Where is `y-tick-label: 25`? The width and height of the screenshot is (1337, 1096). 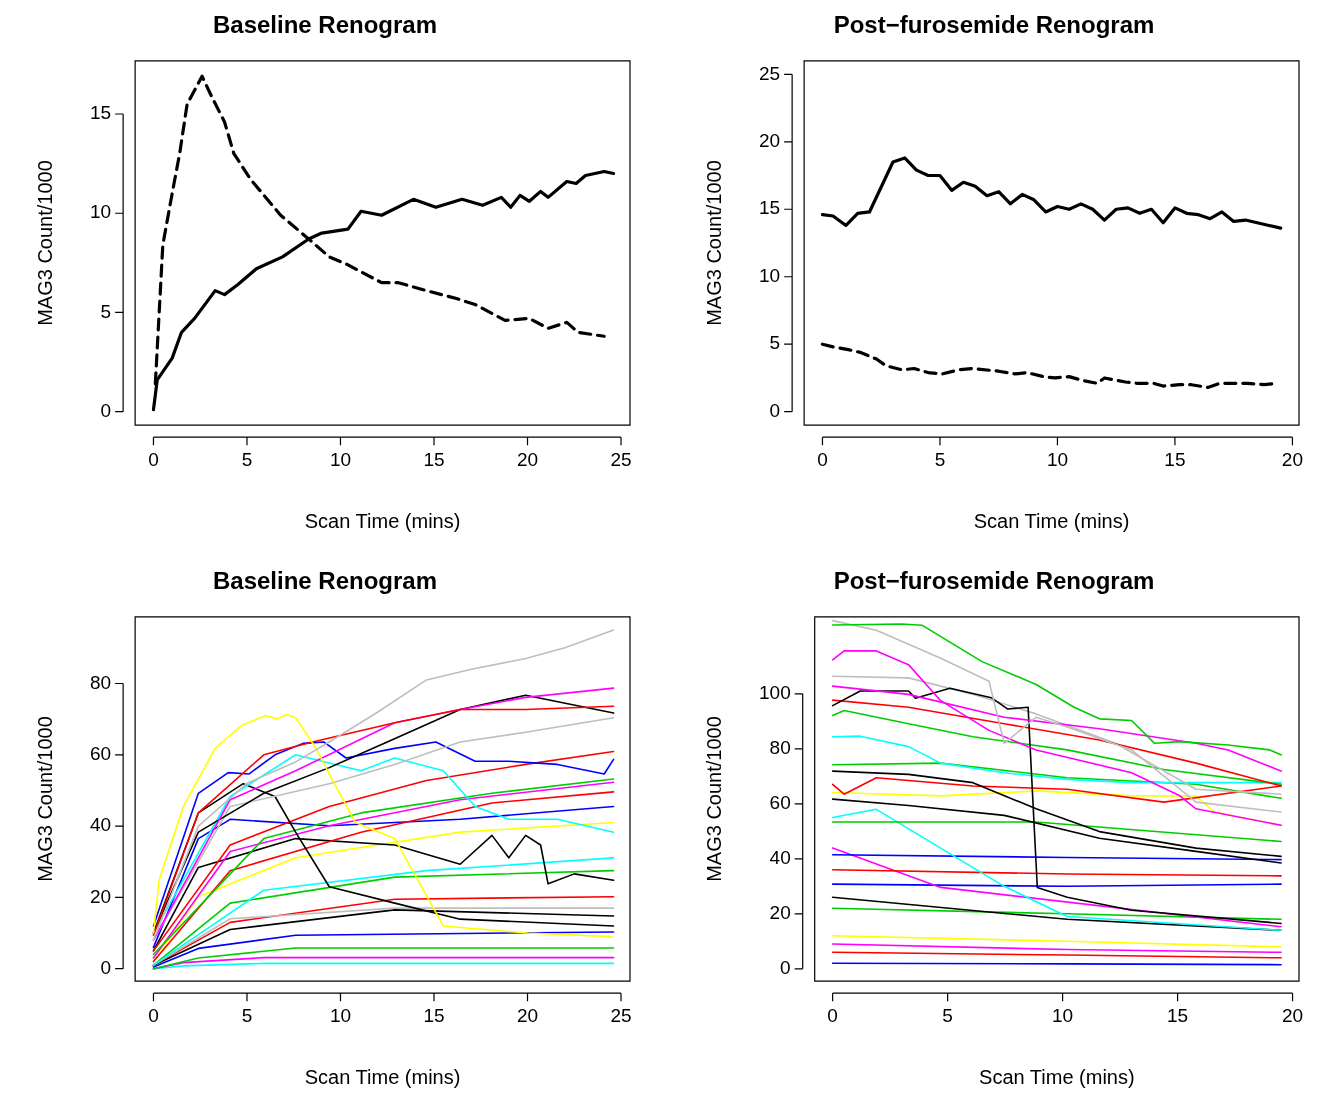
y-tick-label: 25 is located at coordinates (769, 73).